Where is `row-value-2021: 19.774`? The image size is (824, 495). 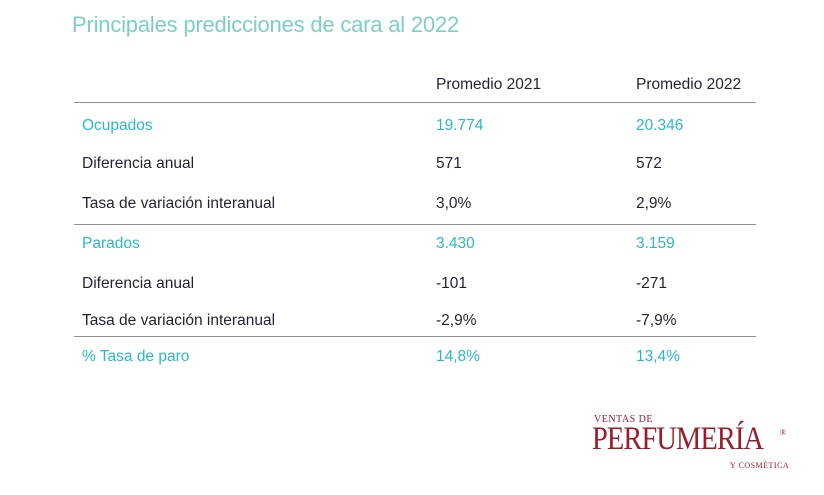
row-value-2021: 19.774 is located at coordinates (460, 125).